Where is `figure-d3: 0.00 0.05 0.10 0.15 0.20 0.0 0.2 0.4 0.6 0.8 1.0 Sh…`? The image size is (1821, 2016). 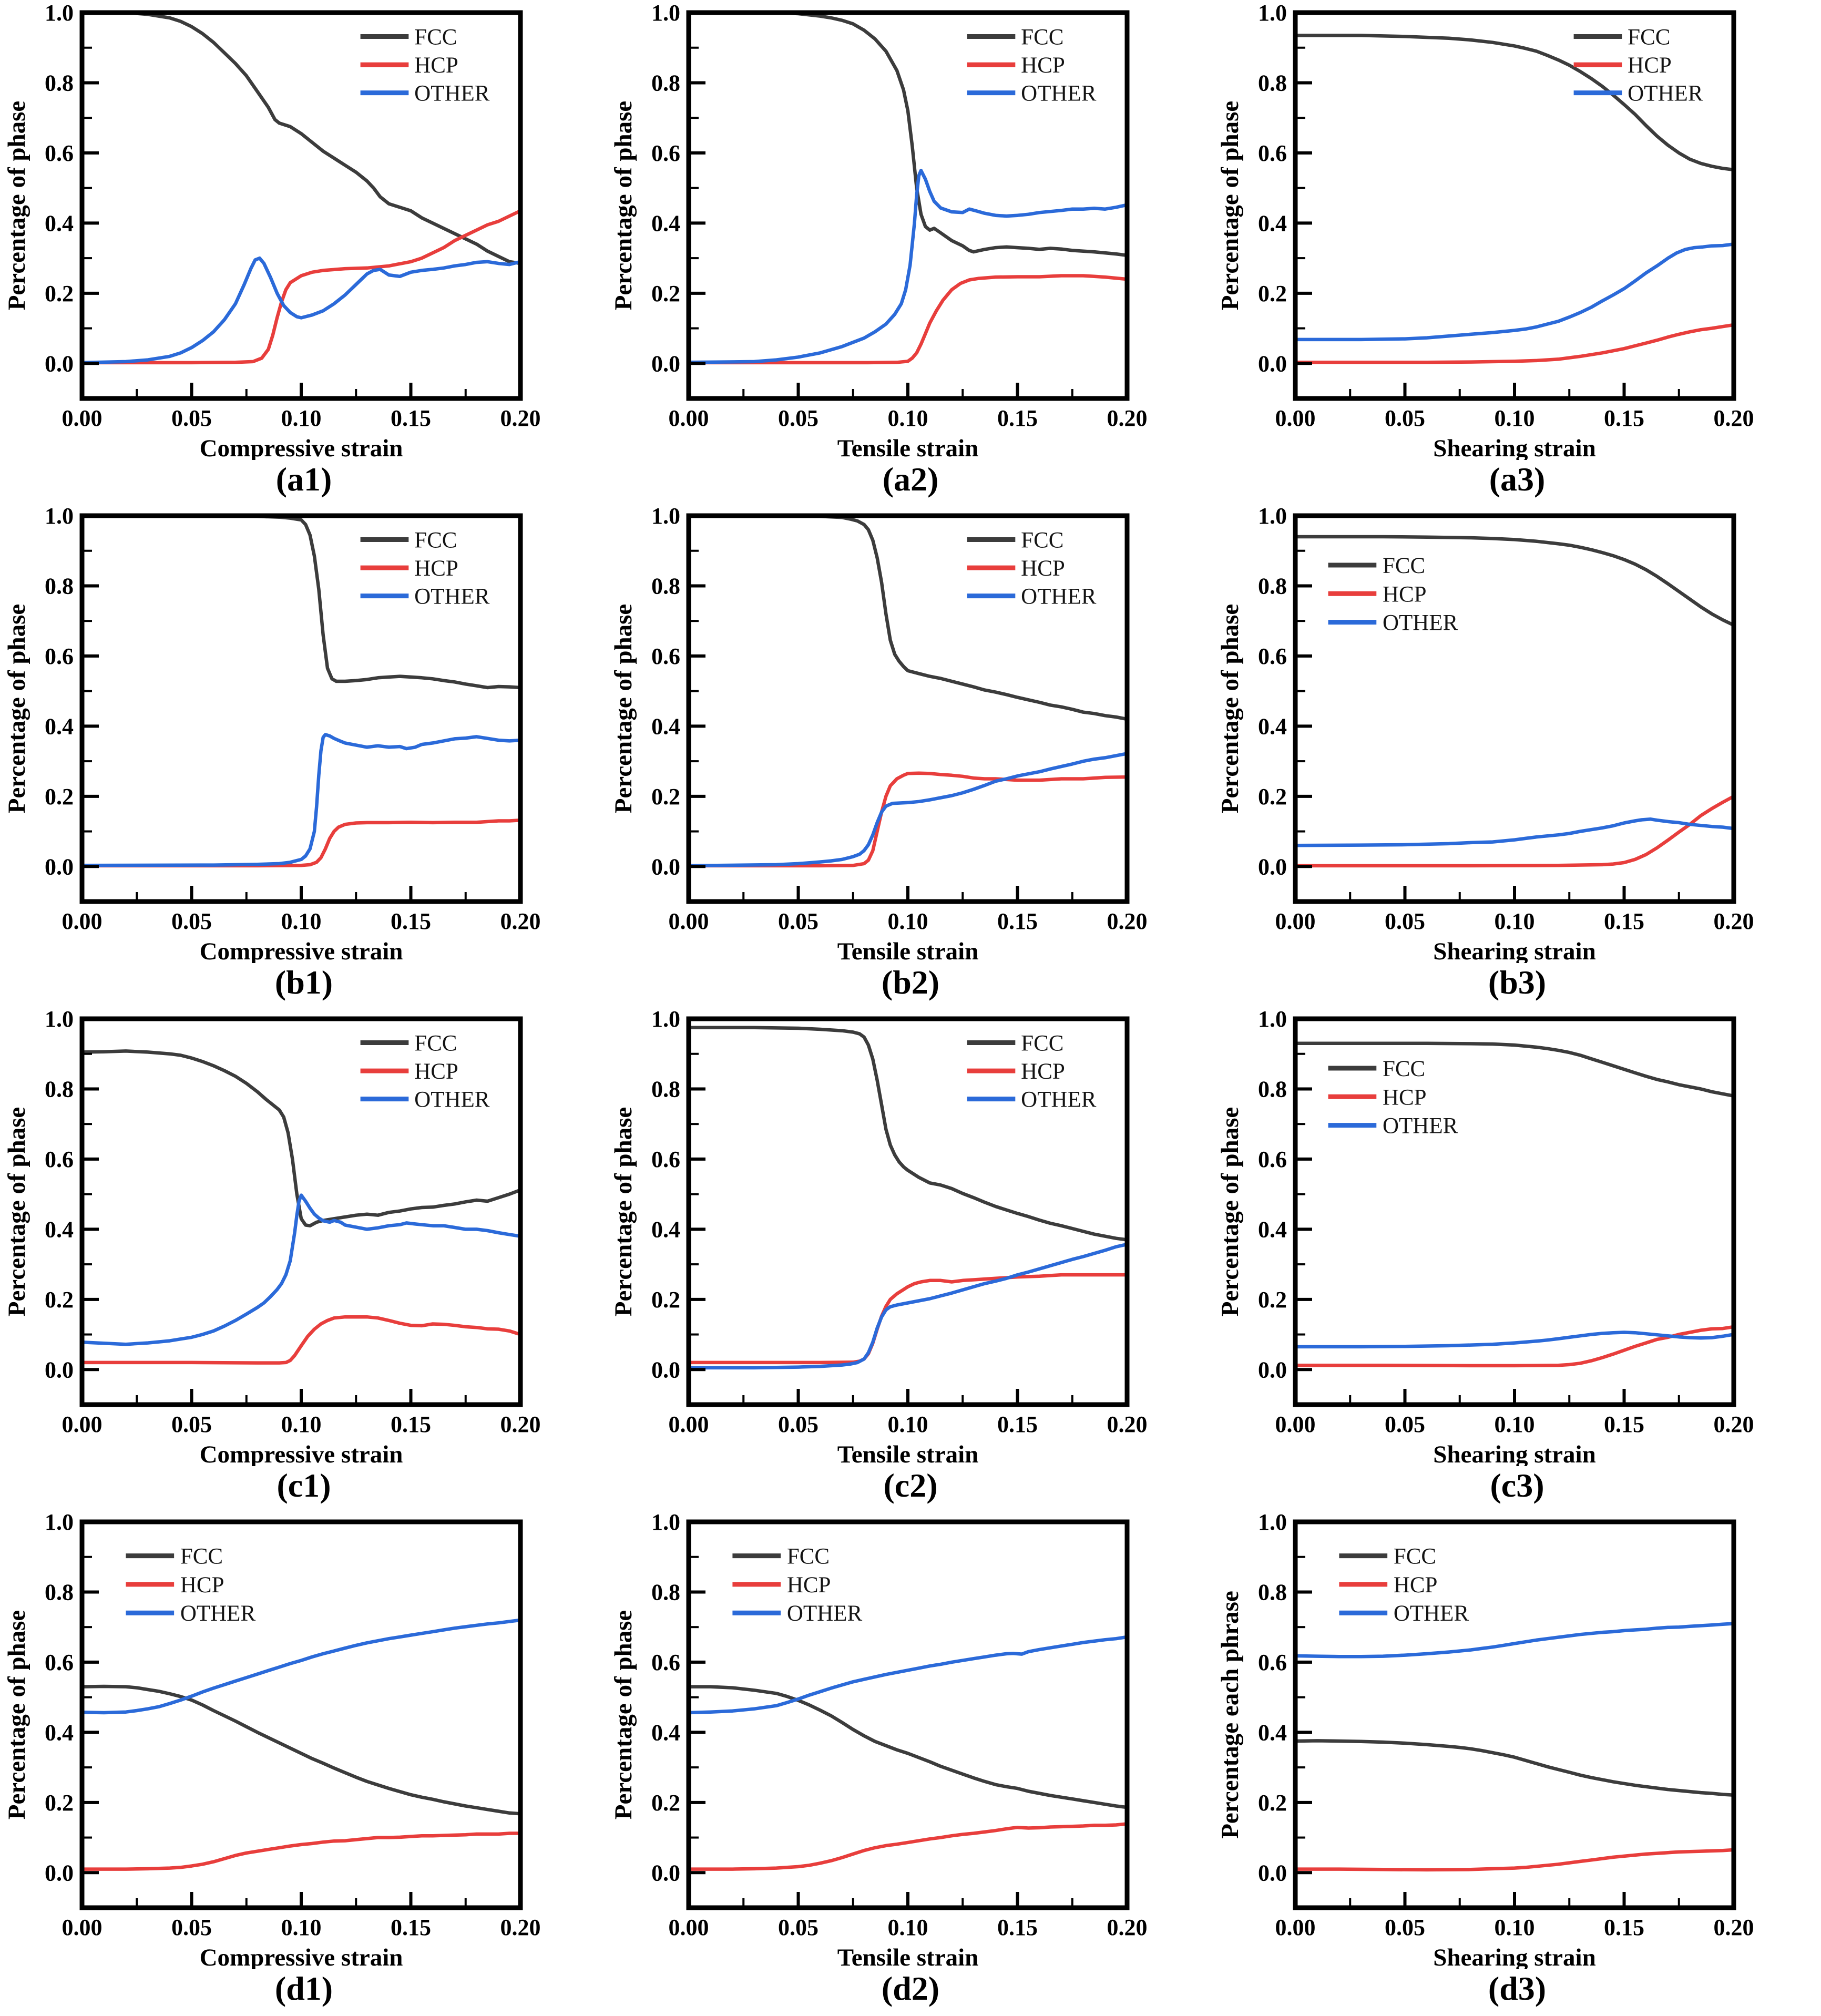 figure-d3: 0.00 0.05 0.10 0.15 0.20 0.0 0.2 0.4 0.6 0.8 1.0 Sh… is located at coordinates (1517, 1760).